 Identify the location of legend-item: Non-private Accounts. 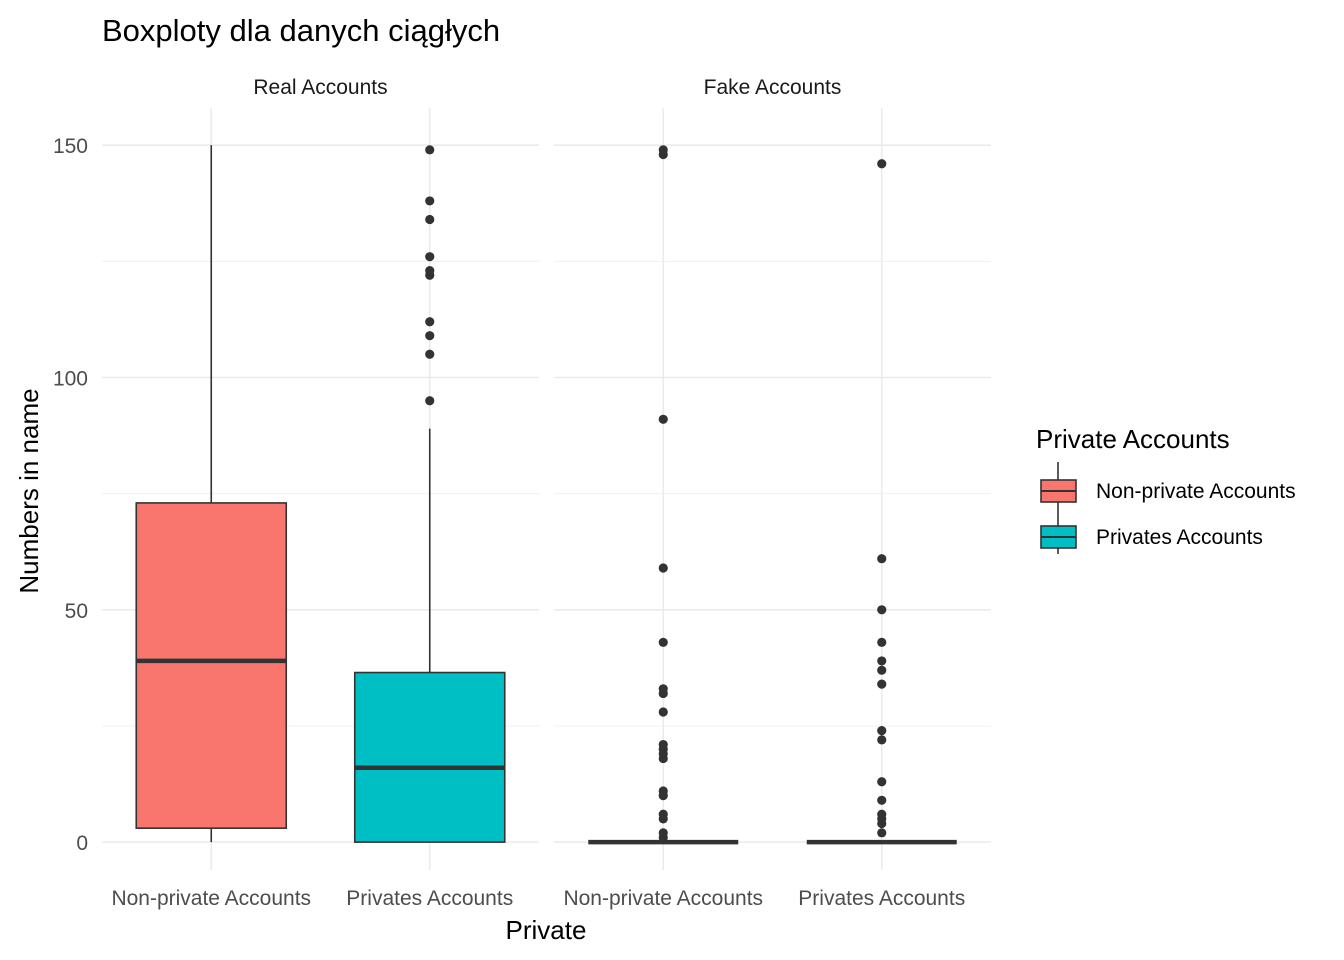
(1168, 485).